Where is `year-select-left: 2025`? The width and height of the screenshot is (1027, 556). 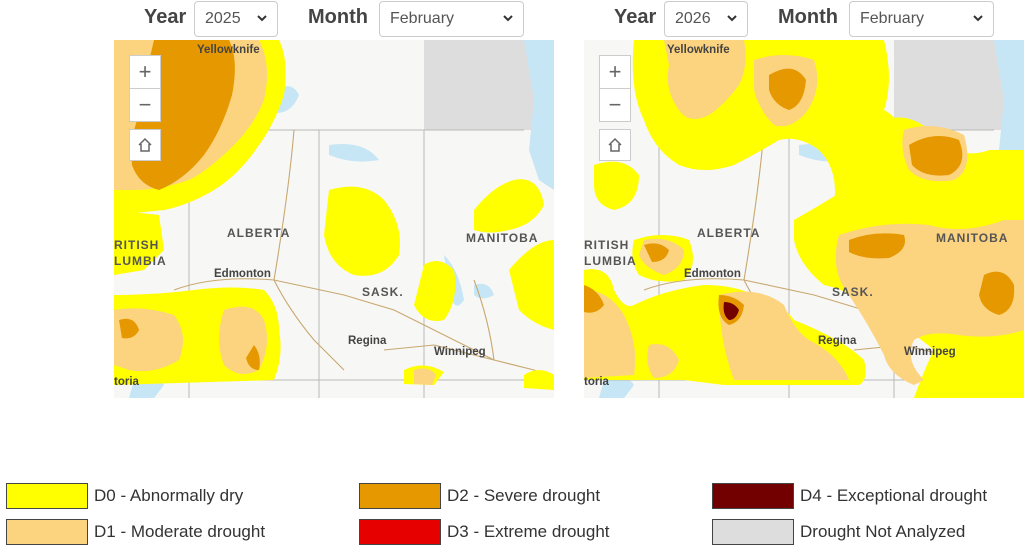 year-select-left: 2025 is located at coordinates (236, 19).